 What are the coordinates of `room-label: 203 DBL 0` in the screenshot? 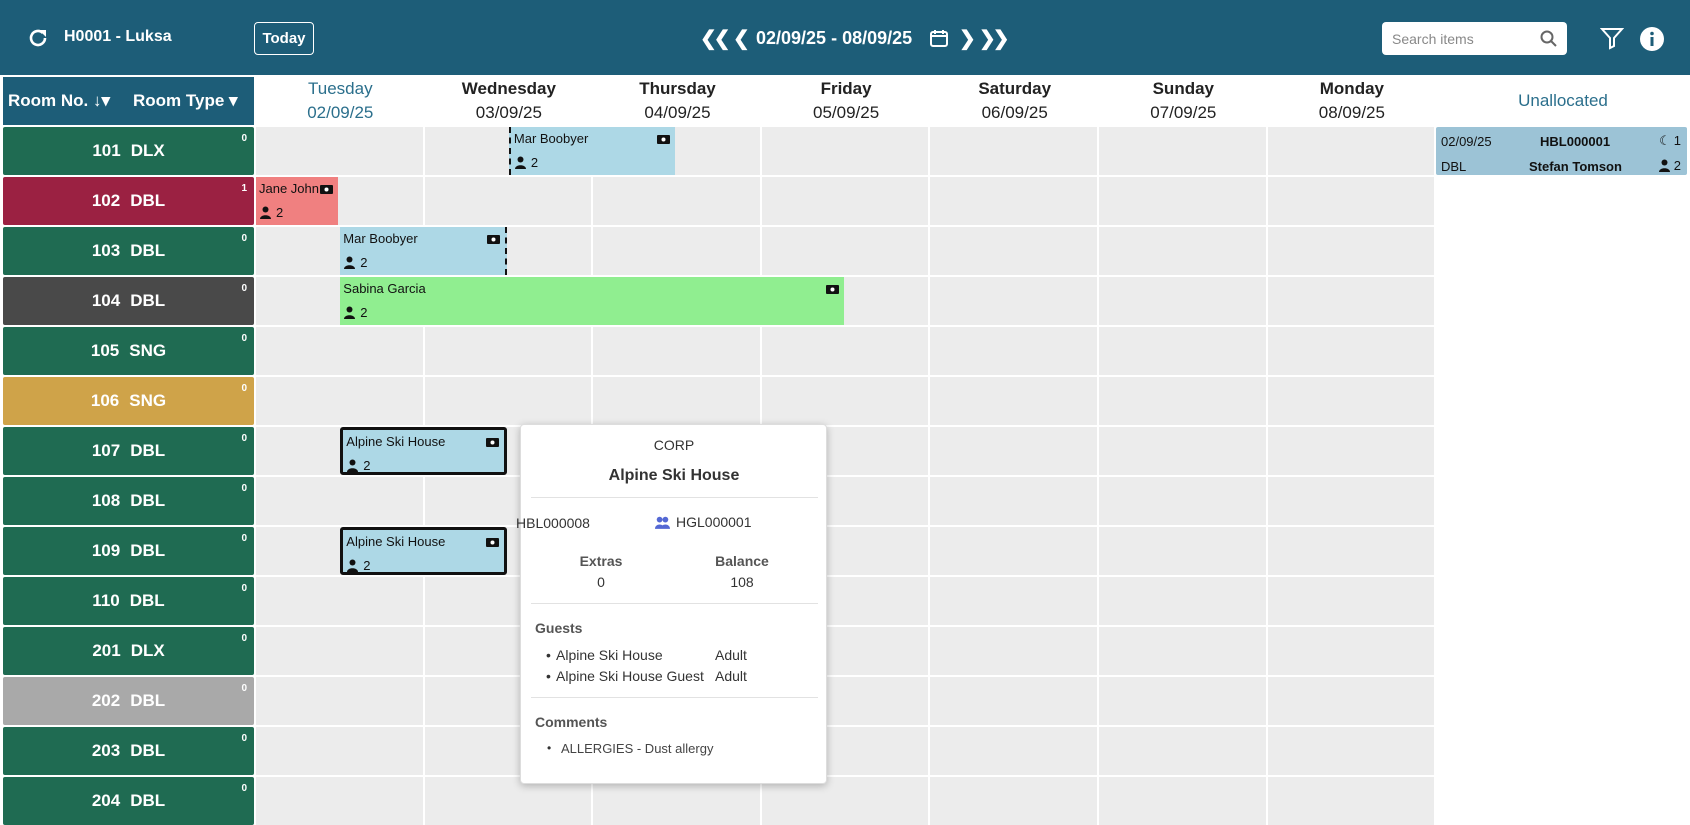 It's located at (128, 751).